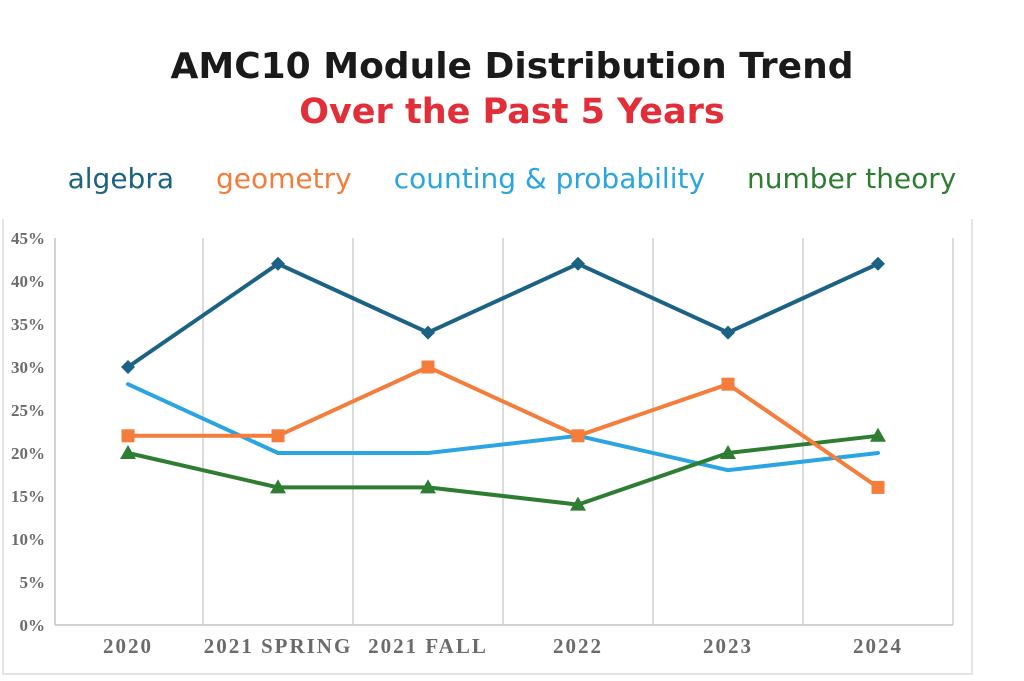  Describe the element at coordinates (28, 281) in the screenshot. I see `y-axis-tick-label: 40%` at that location.